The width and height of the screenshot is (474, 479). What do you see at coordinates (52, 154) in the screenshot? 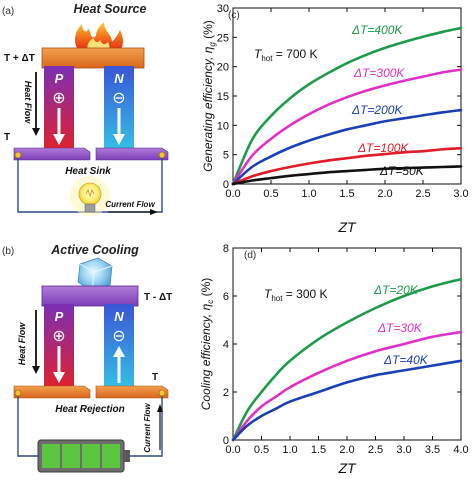
I see `cold-plate-left` at bounding box center [52, 154].